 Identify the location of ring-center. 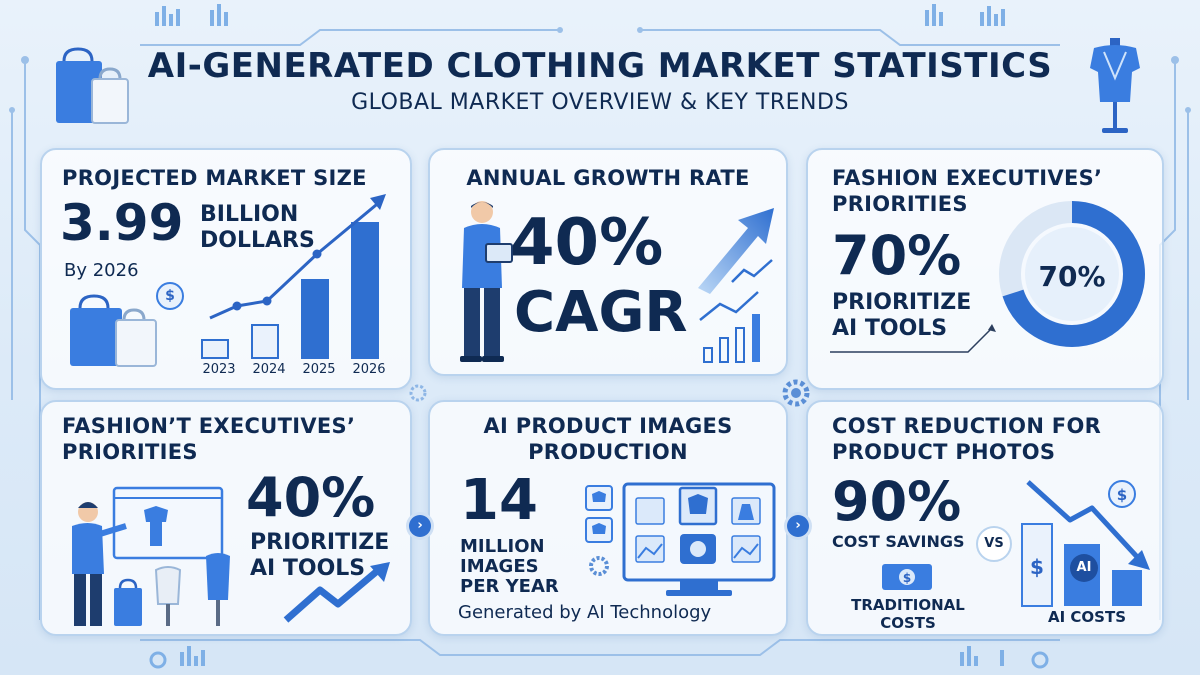
(1072, 274).